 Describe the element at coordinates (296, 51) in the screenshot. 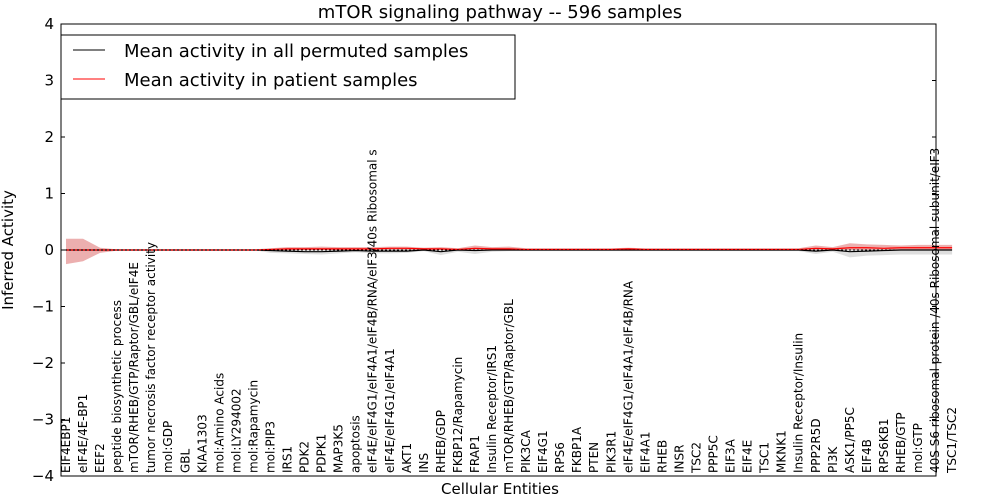

I see `legend-label-permuted: Mean activity in all permuted samples` at that location.